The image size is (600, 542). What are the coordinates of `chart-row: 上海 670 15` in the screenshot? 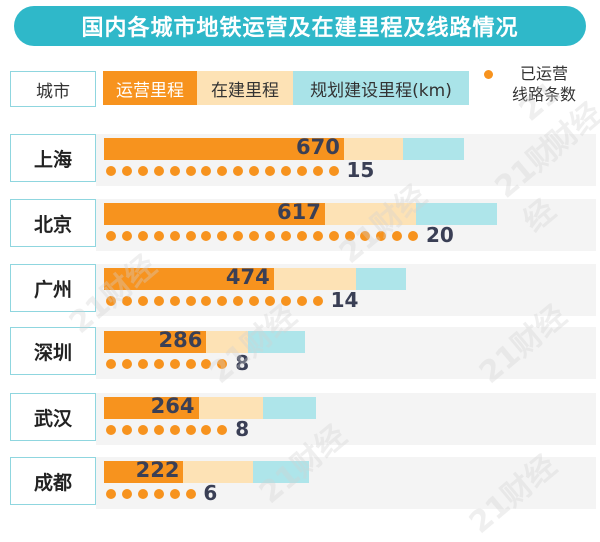 It's located at (300, 164).